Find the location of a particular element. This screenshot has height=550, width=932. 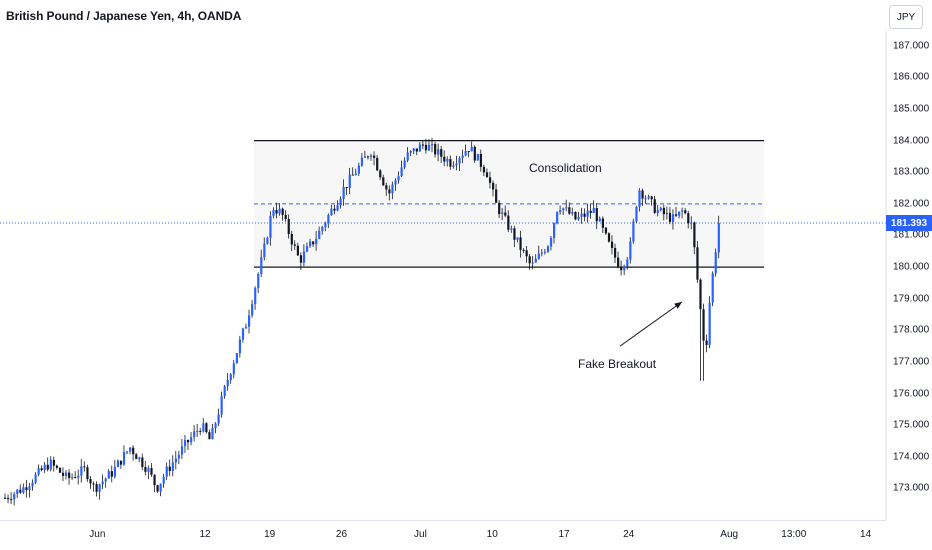

time-tick-label: Aug is located at coordinates (729, 534).